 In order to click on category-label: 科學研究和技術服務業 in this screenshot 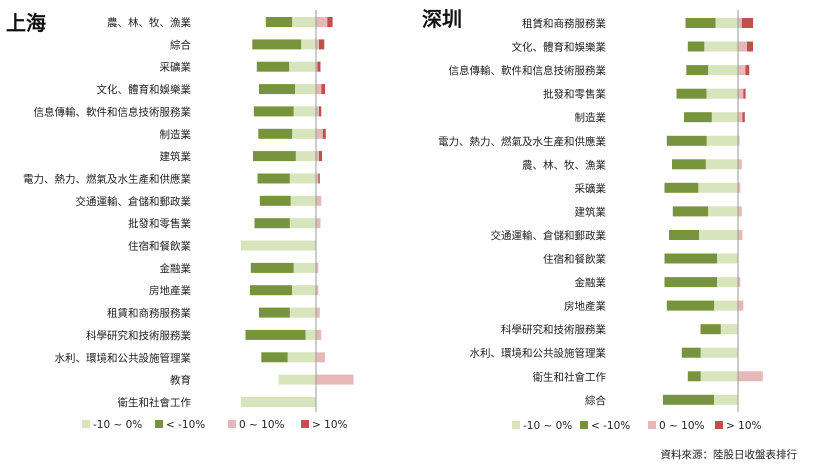, I will do `click(138, 335)`.